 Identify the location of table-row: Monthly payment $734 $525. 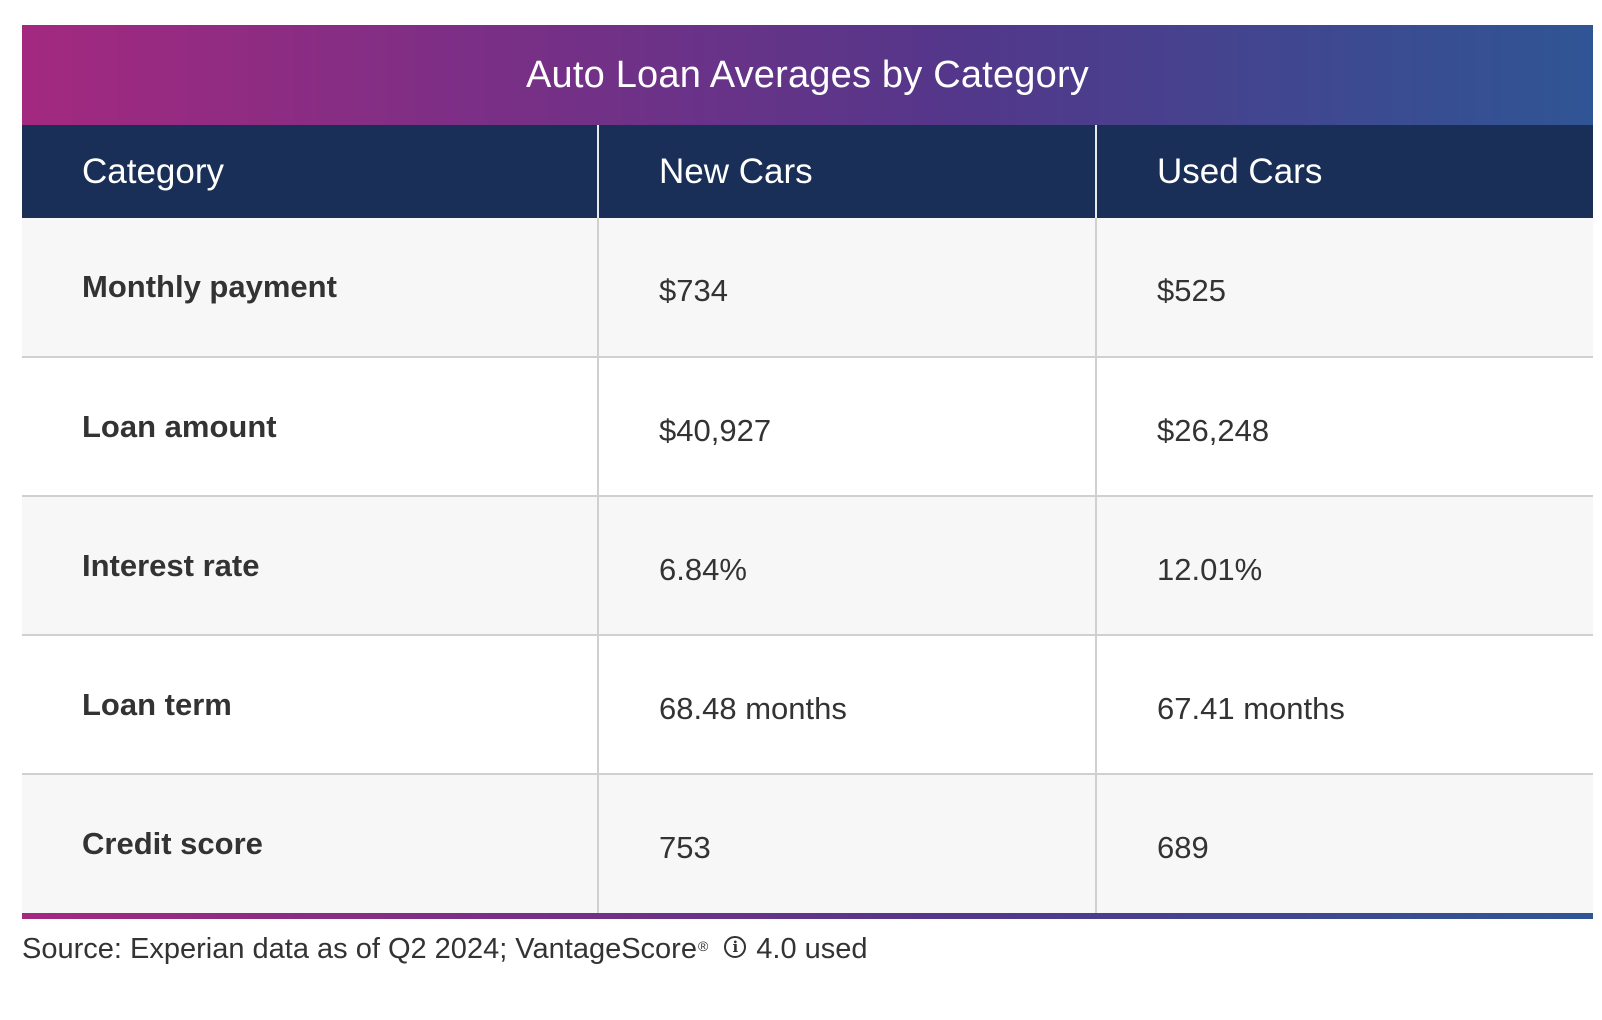
(807, 287).